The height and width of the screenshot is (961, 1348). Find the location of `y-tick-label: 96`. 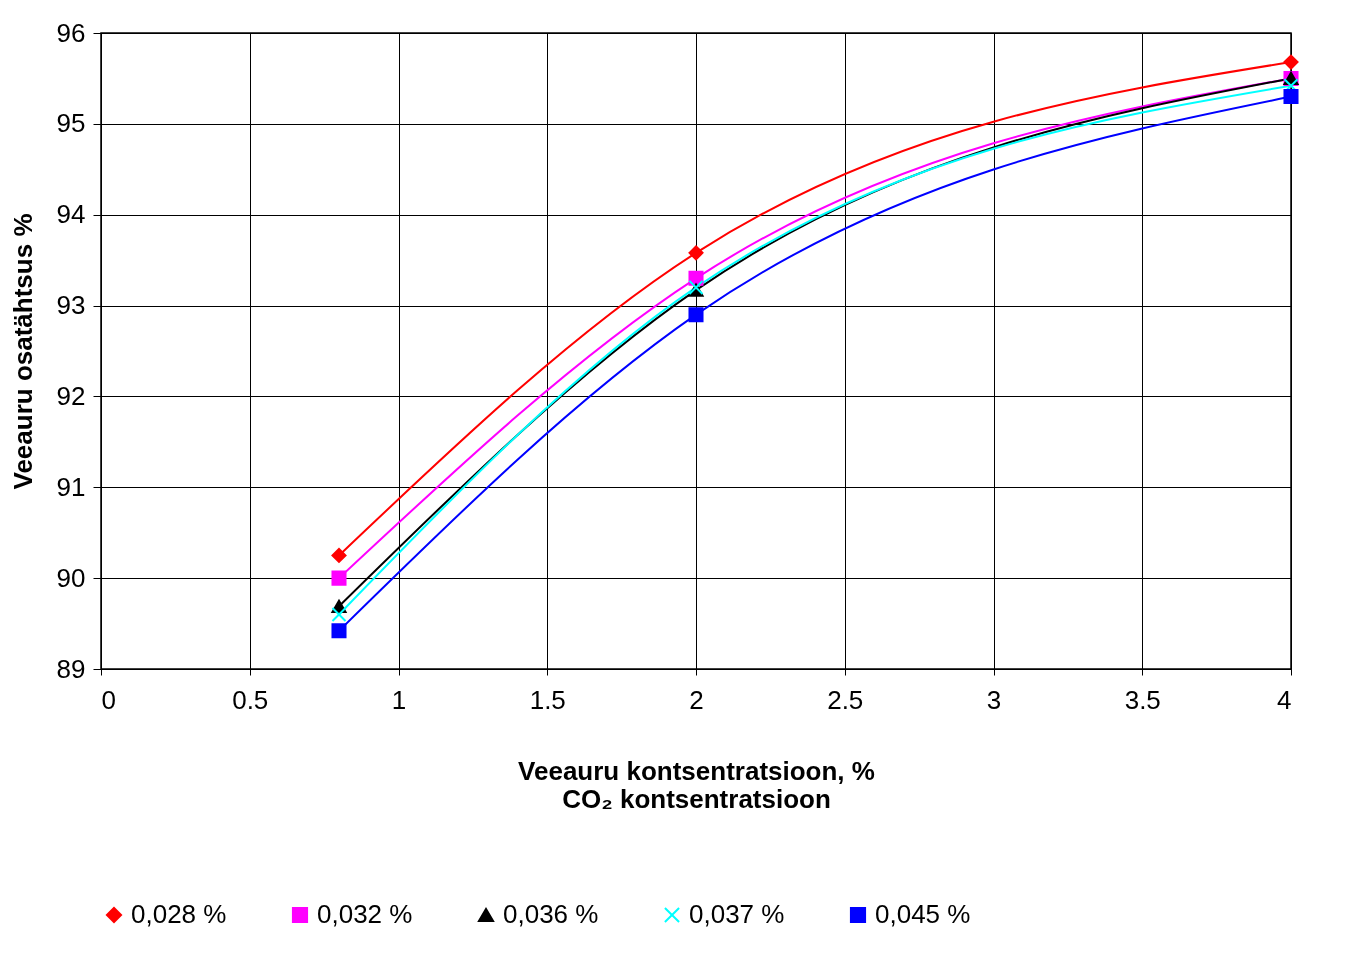

y-tick-label: 96 is located at coordinates (71, 32).